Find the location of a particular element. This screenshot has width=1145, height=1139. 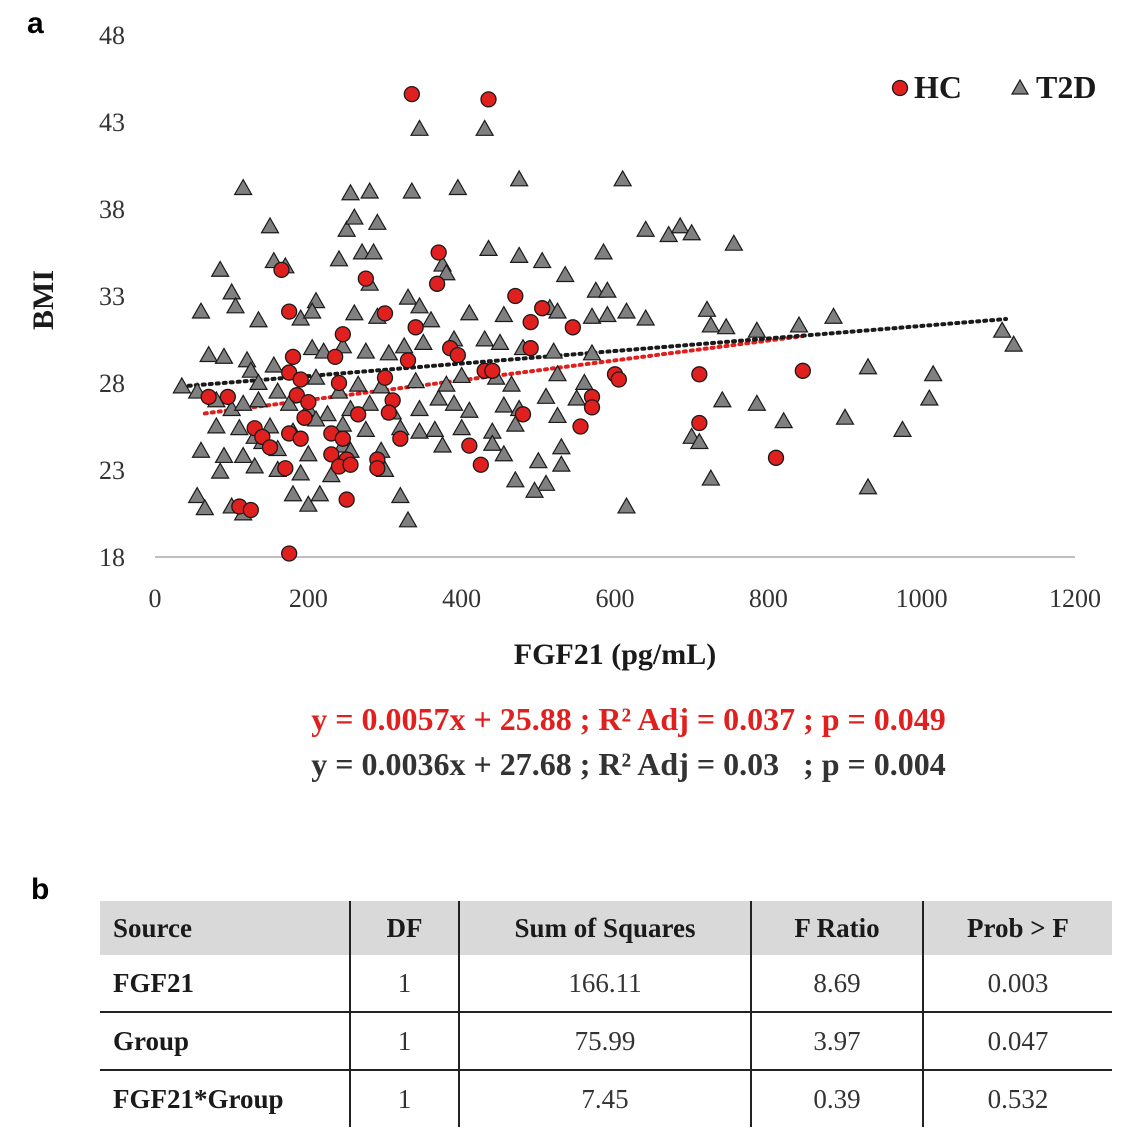

cell-df: 1 is located at coordinates (404, 983).